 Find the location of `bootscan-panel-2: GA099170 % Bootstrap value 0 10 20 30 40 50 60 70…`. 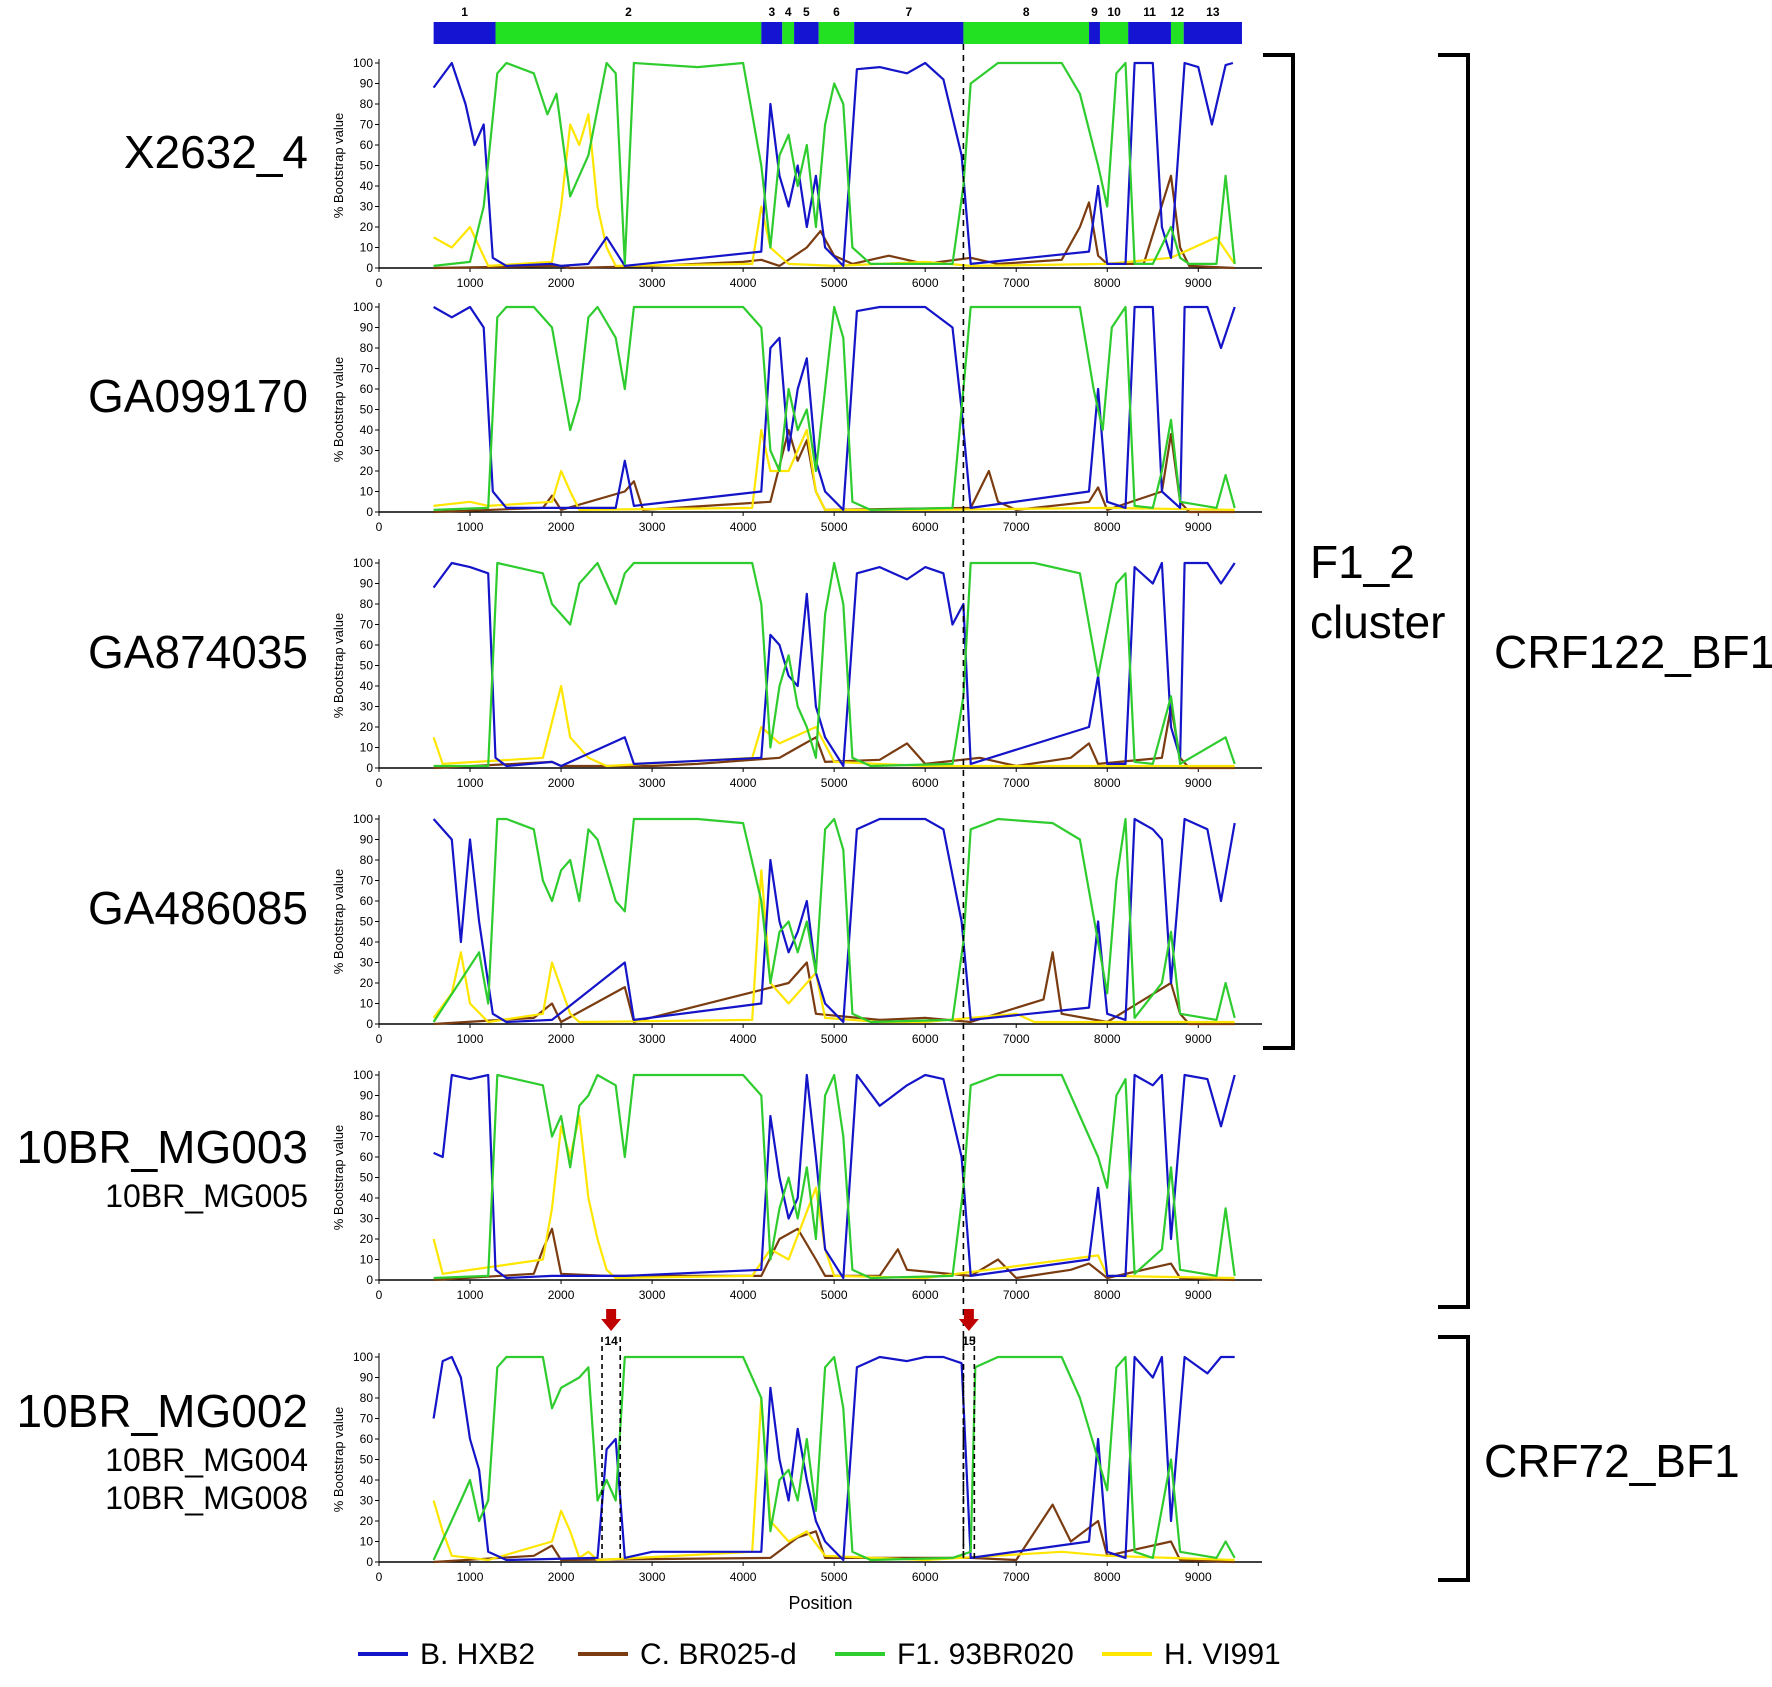

bootscan-panel-2: GA099170 % Bootstrap value 0 10 20 30 40 50 60 70… is located at coordinates (675, 417).